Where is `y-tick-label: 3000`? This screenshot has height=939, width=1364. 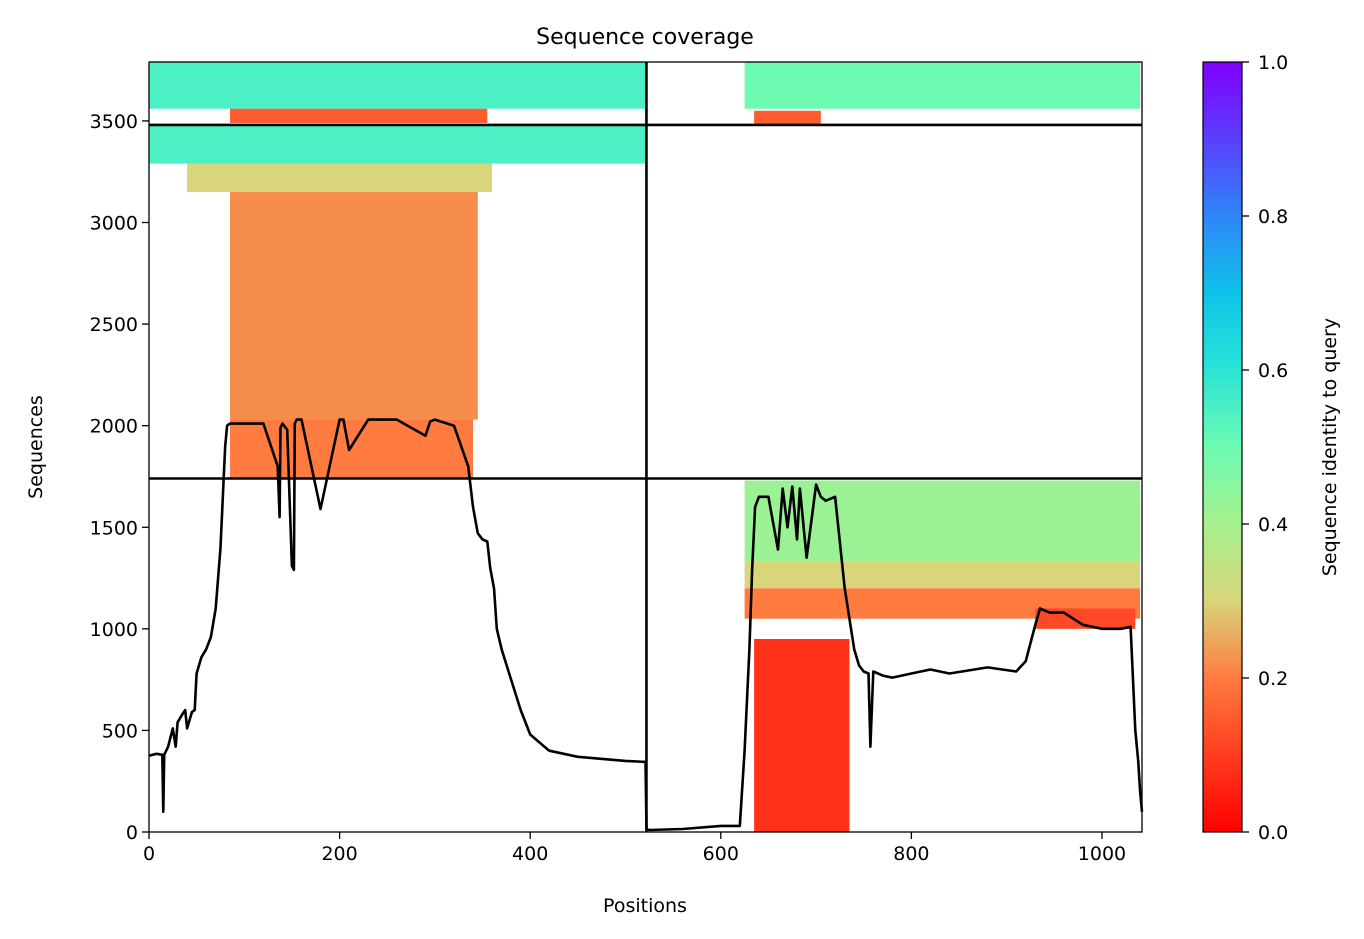
y-tick-label: 3000 is located at coordinates (114, 224).